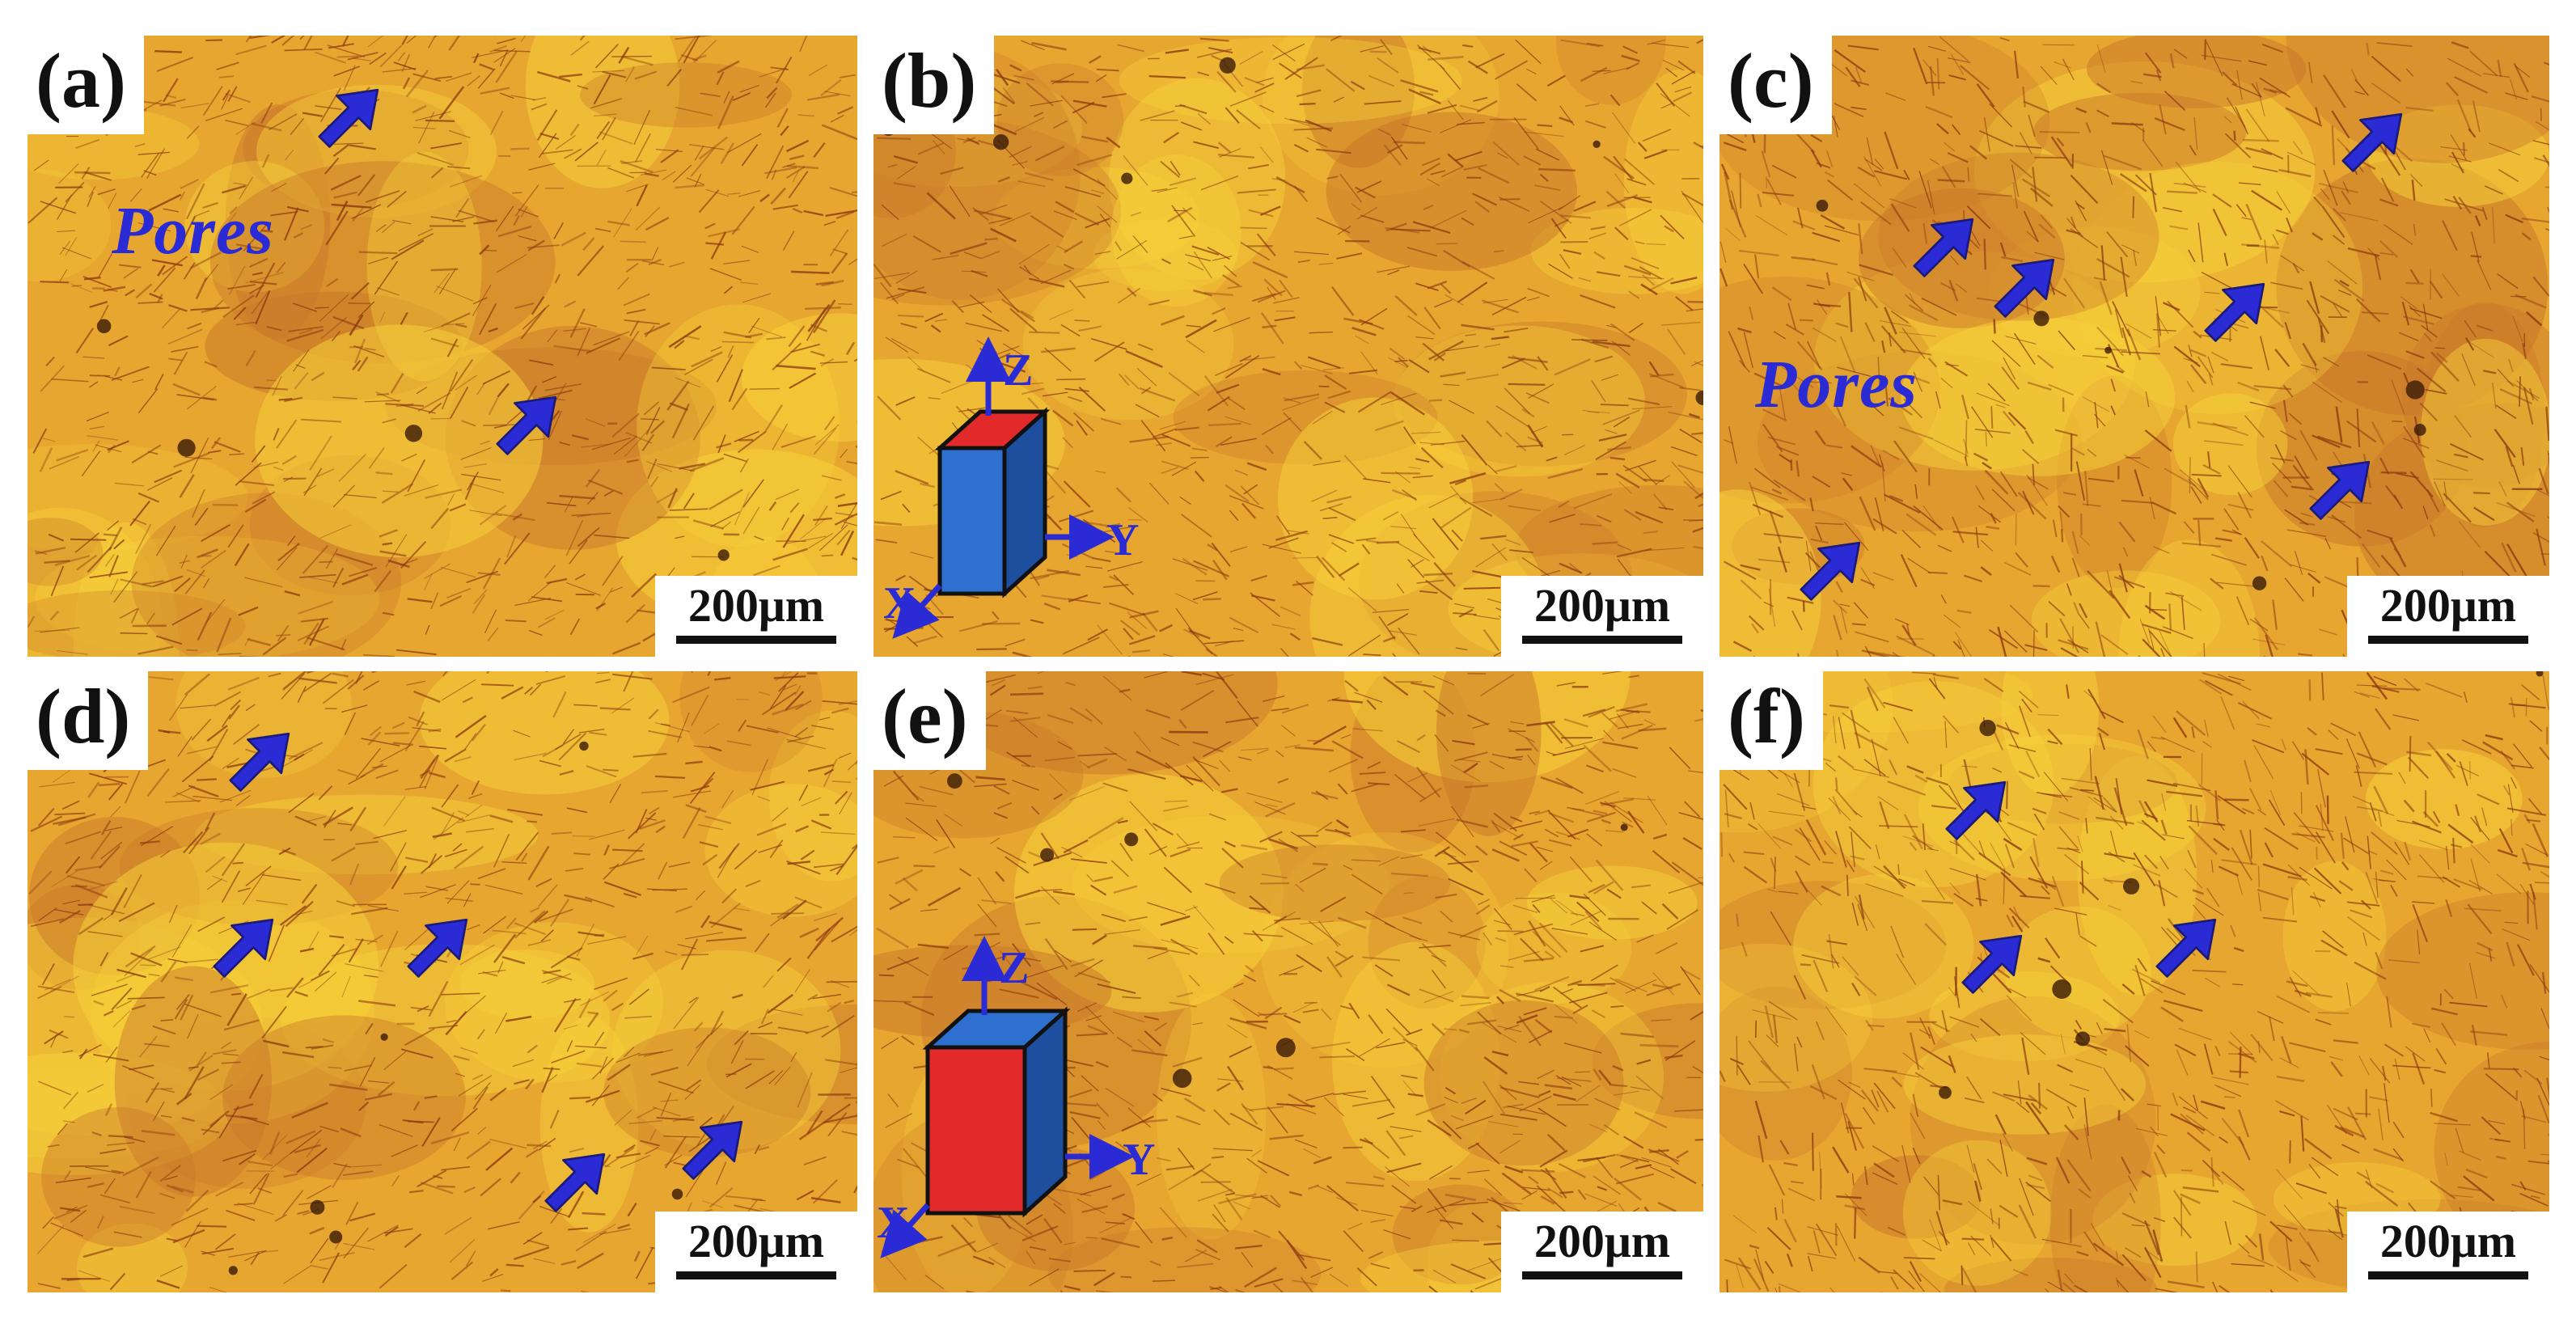  Describe the element at coordinates (88, 721) in the screenshot. I see `panel-label-d: (d)` at that location.